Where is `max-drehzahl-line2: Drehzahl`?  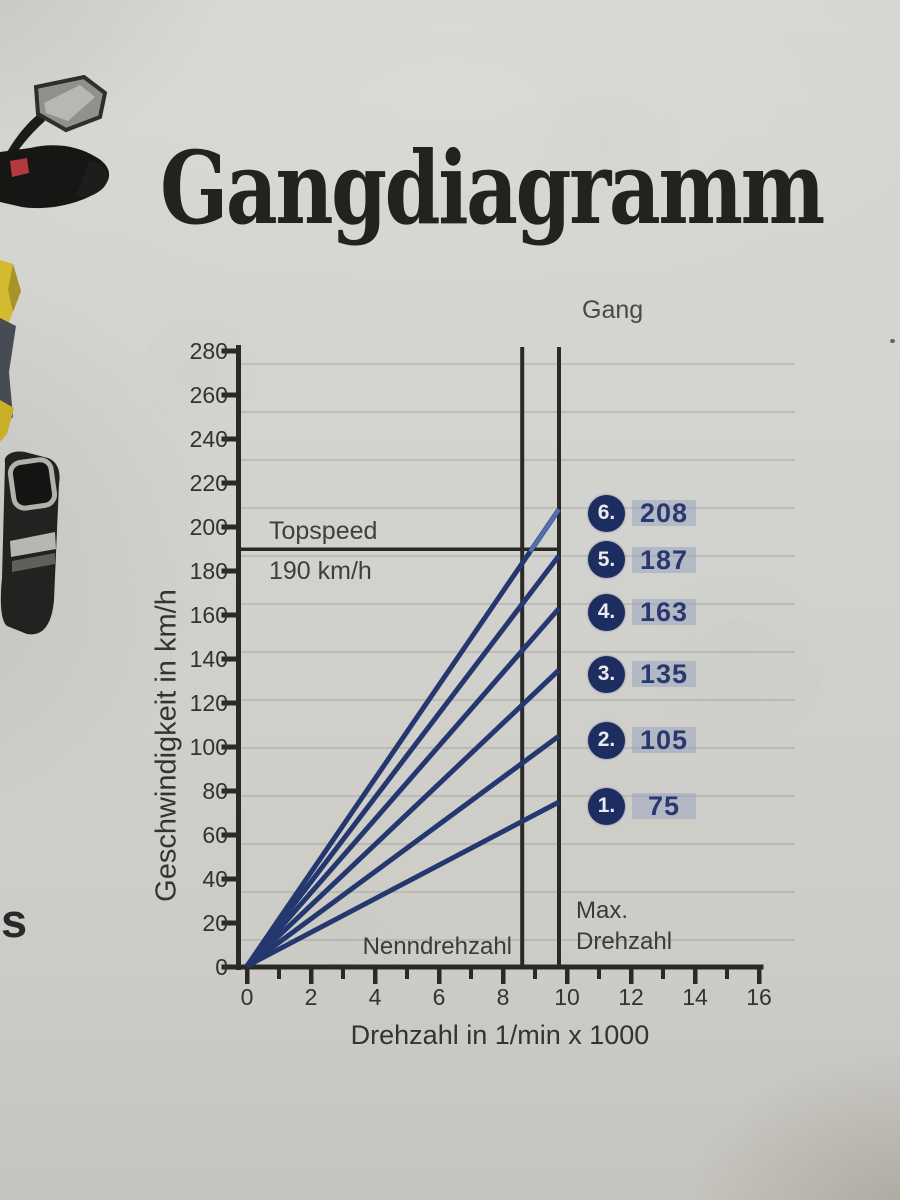
max-drehzahl-line2: Drehzahl is located at coordinates (624, 941).